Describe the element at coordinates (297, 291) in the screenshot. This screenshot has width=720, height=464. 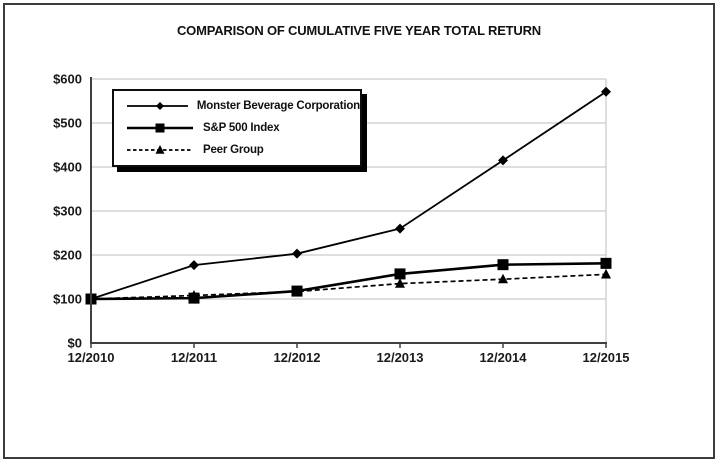
I see `data-point-peer-group-12/2012` at that location.